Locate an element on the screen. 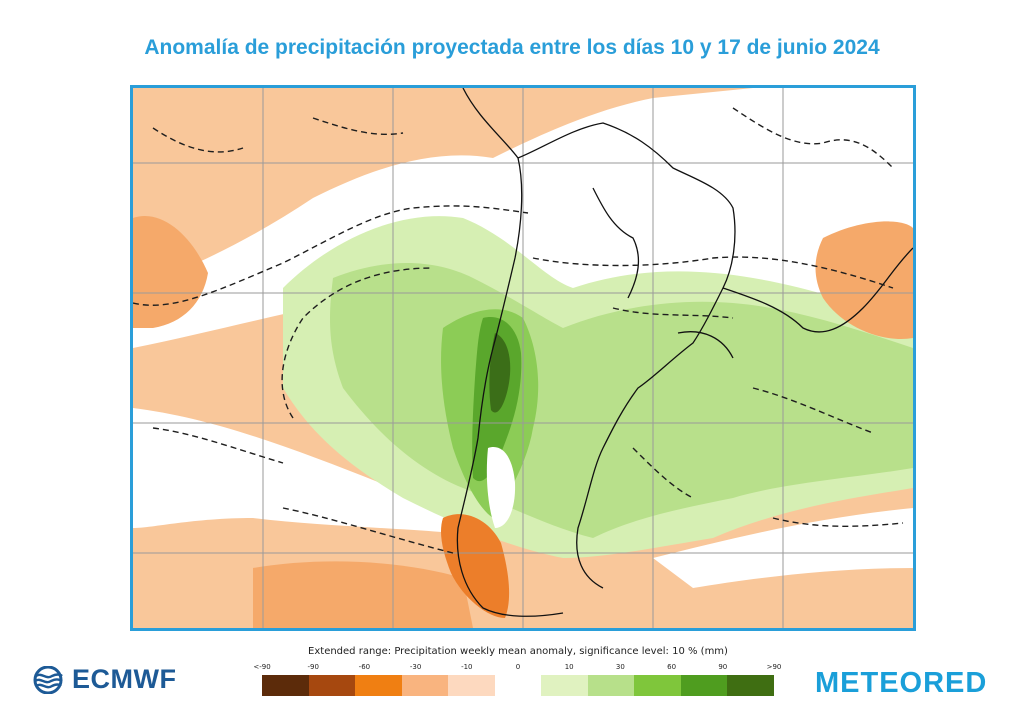 The height and width of the screenshot is (720, 1024). ecmwf-logo-text: ECMWF is located at coordinates (124, 679).